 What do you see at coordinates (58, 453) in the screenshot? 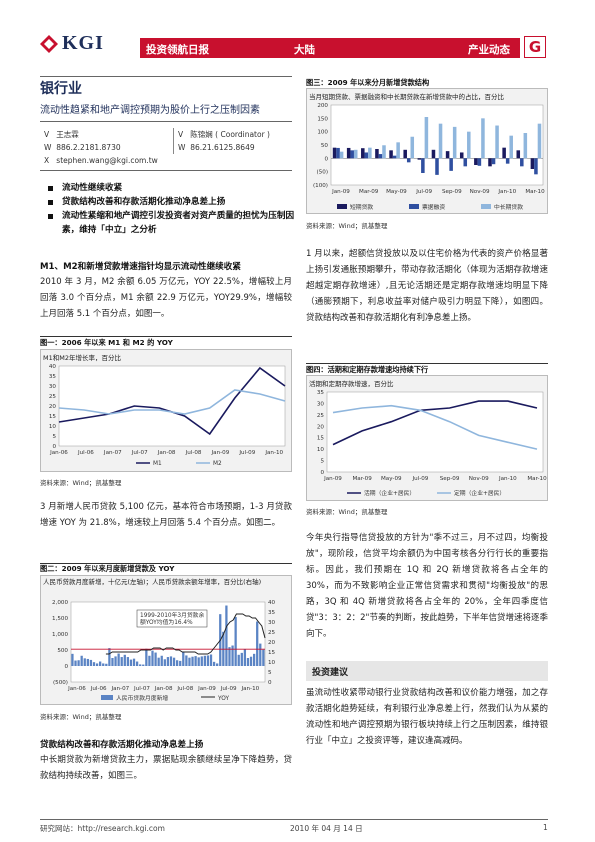
I see `fig1-x-tick: Jan-06` at bounding box center [58, 453].